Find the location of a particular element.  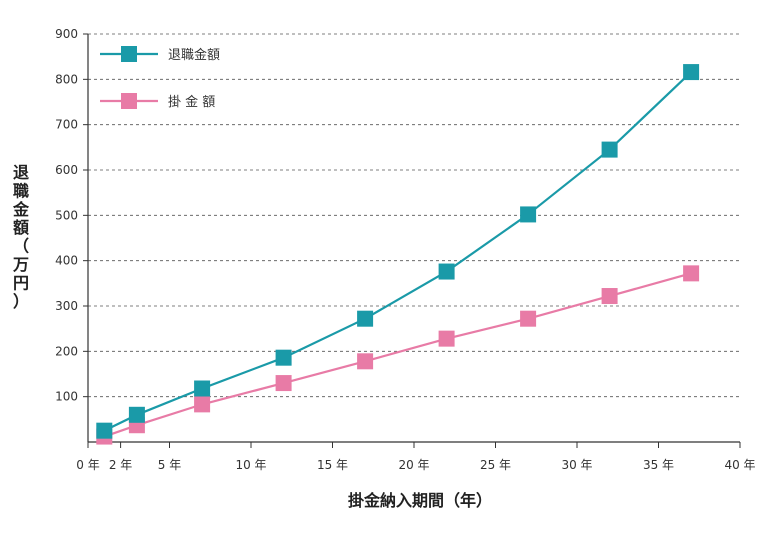

y-tick-label: 600 is located at coordinates (66, 170).